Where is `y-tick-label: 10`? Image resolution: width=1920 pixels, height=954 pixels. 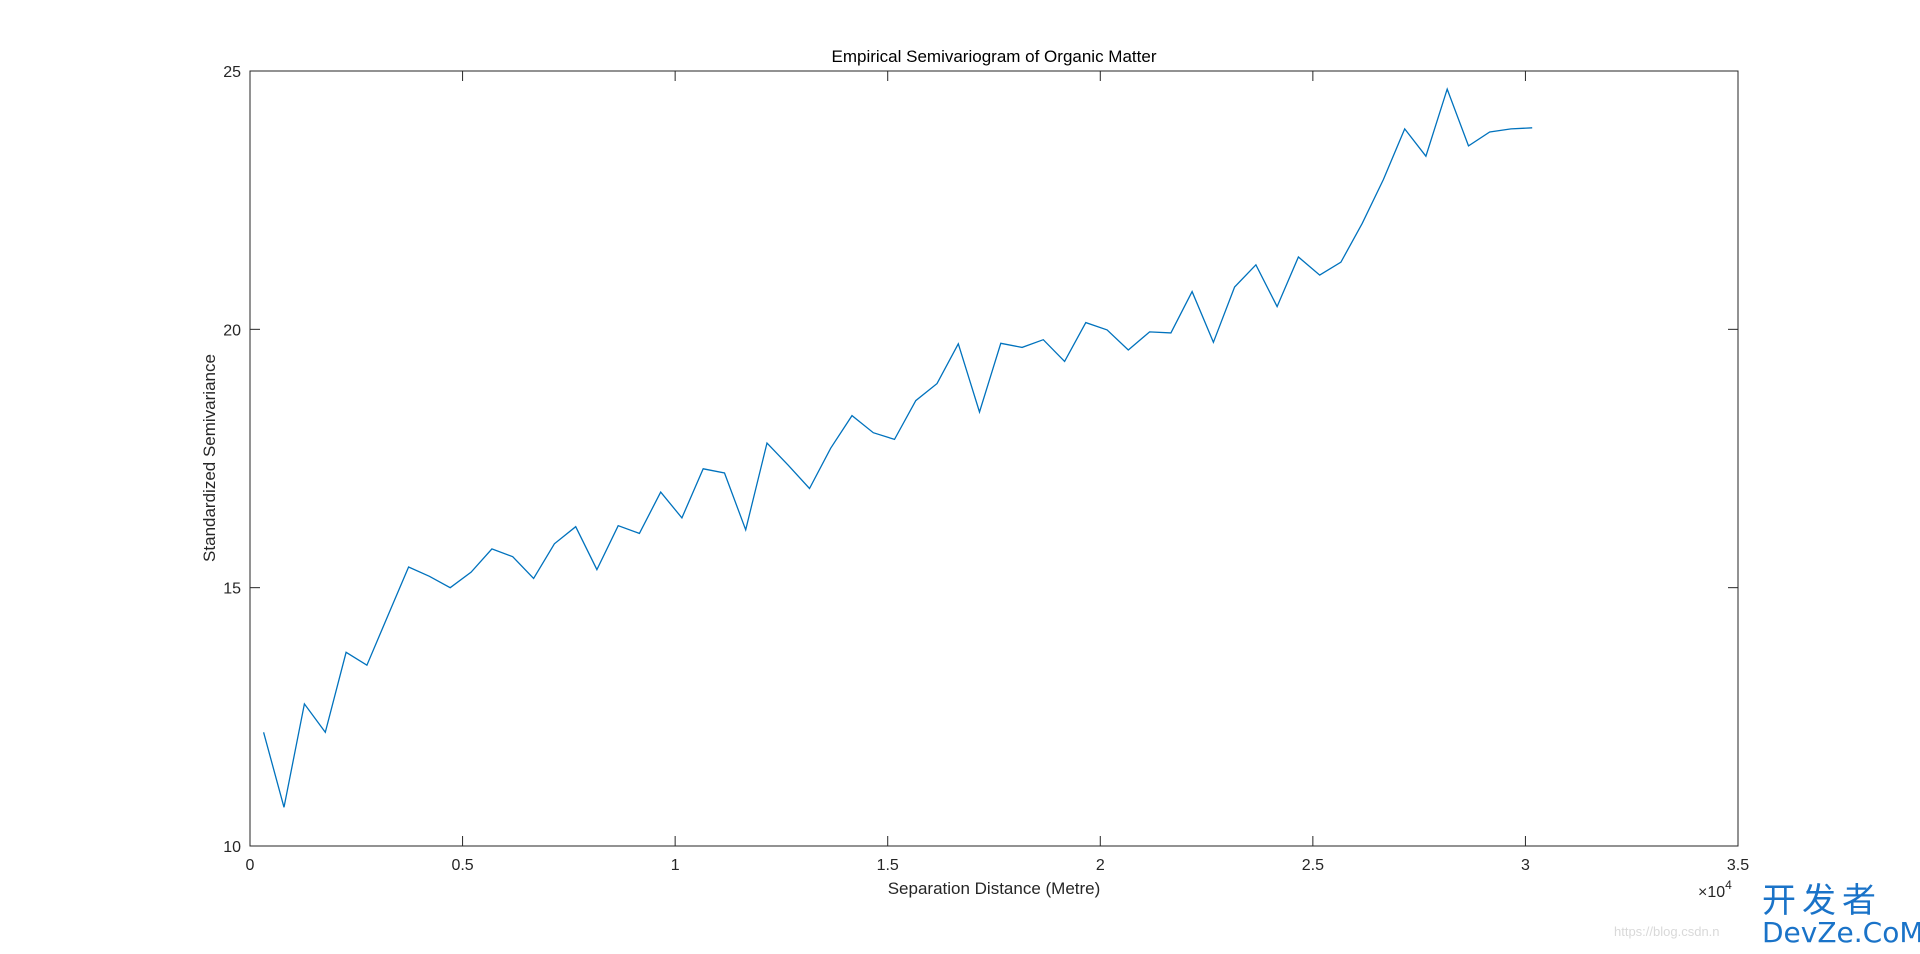
y-tick-label: 10 is located at coordinates (232, 847).